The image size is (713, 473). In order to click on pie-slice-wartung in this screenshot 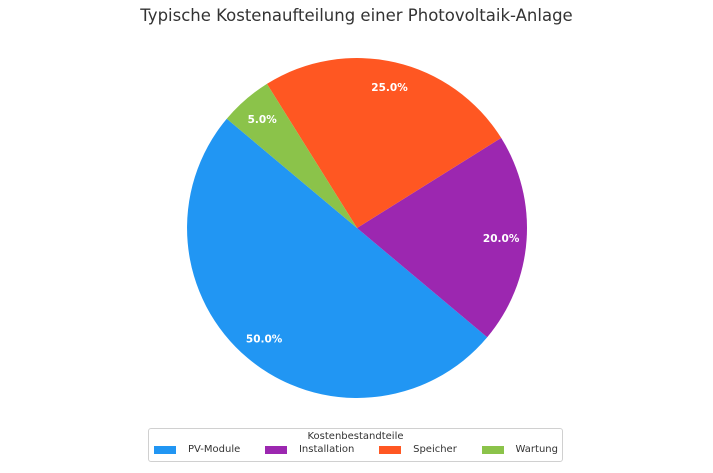, I will do `click(291, 156)`.